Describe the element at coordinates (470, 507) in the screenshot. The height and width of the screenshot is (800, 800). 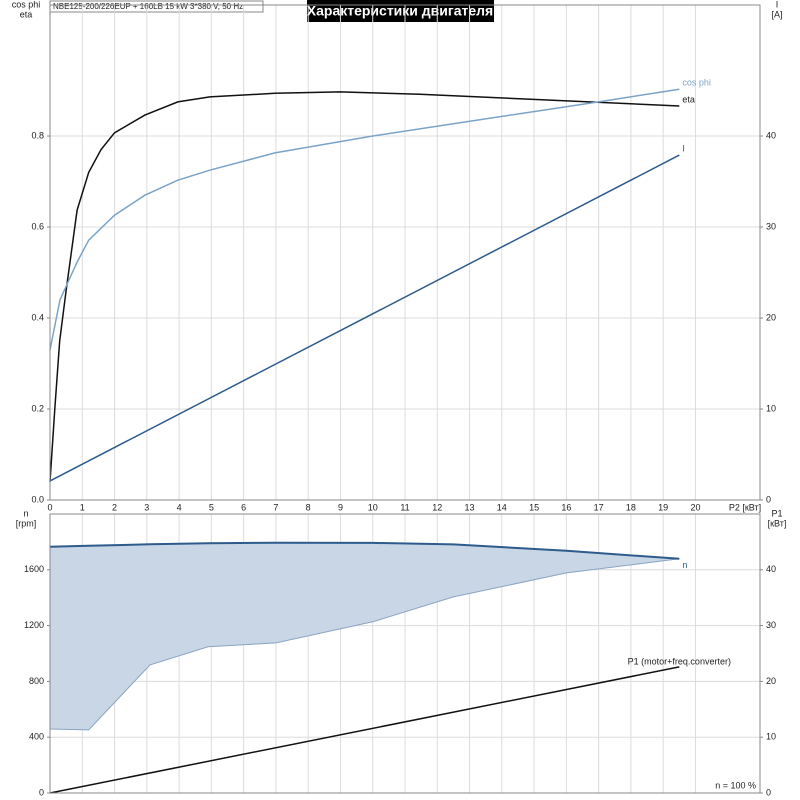
I see `x-tick-label: 13` at that location.